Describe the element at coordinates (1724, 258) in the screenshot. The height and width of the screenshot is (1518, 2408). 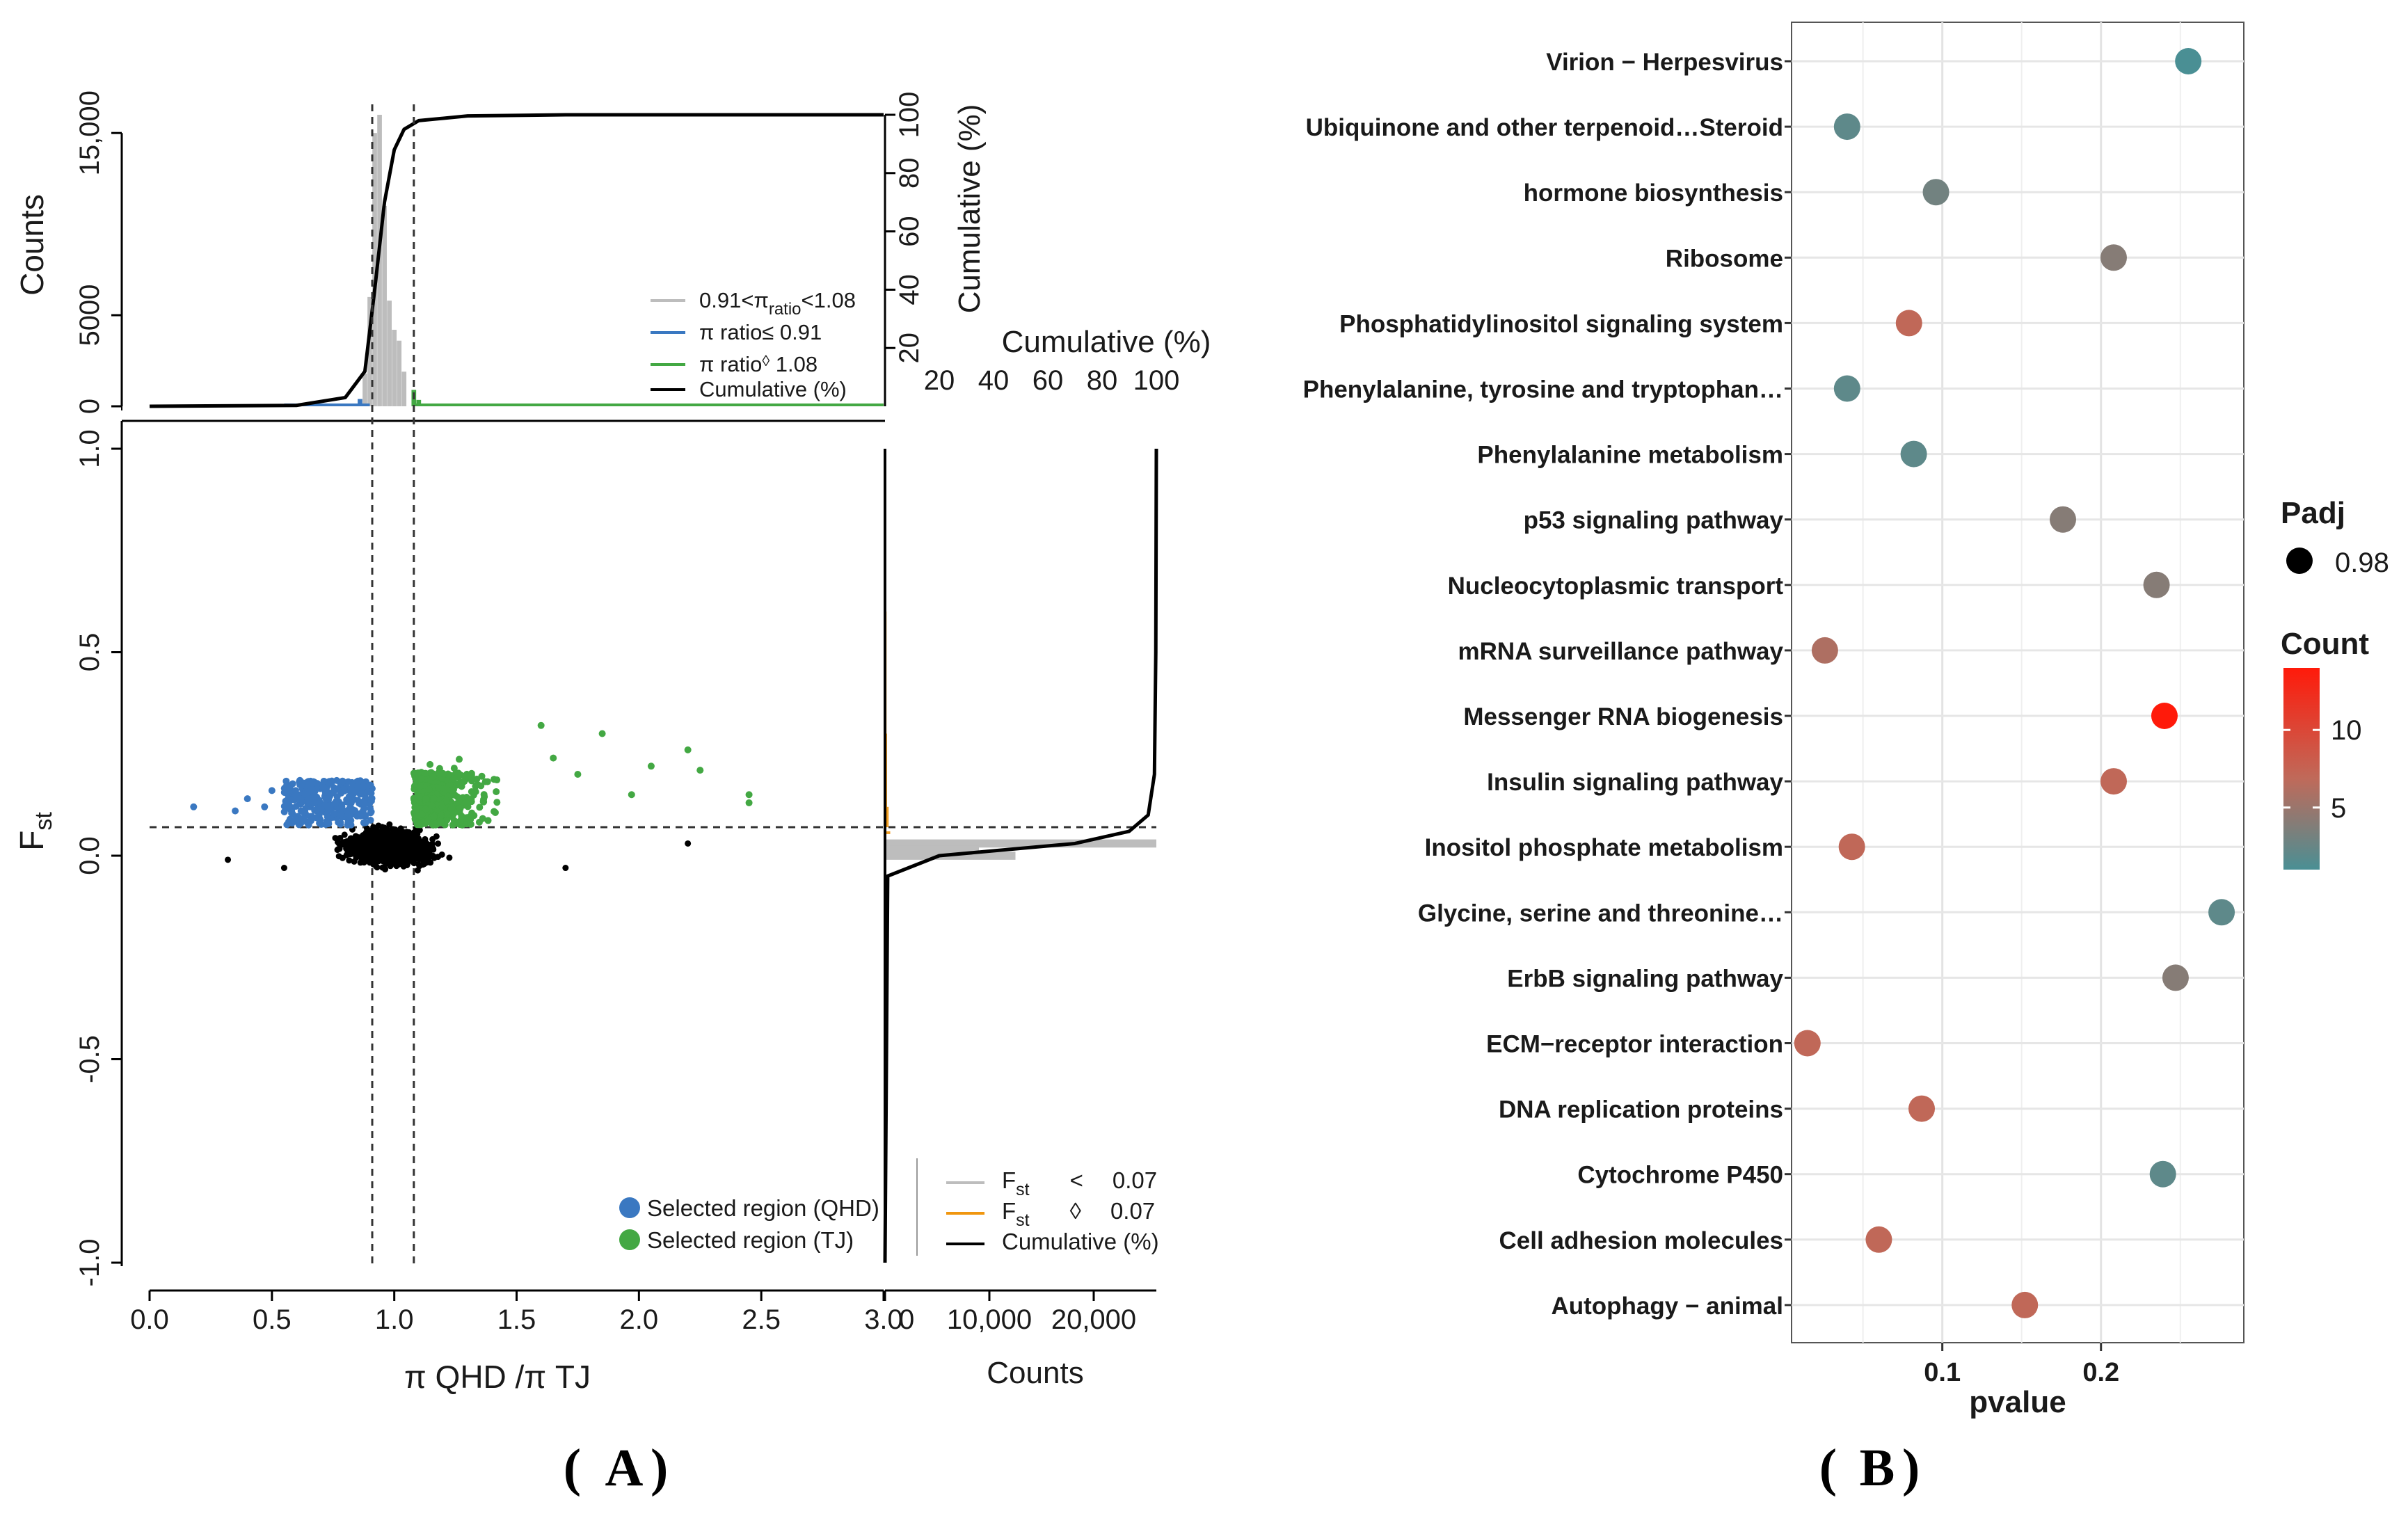
I see `dotplot-term-label: Ribosome` at that location.